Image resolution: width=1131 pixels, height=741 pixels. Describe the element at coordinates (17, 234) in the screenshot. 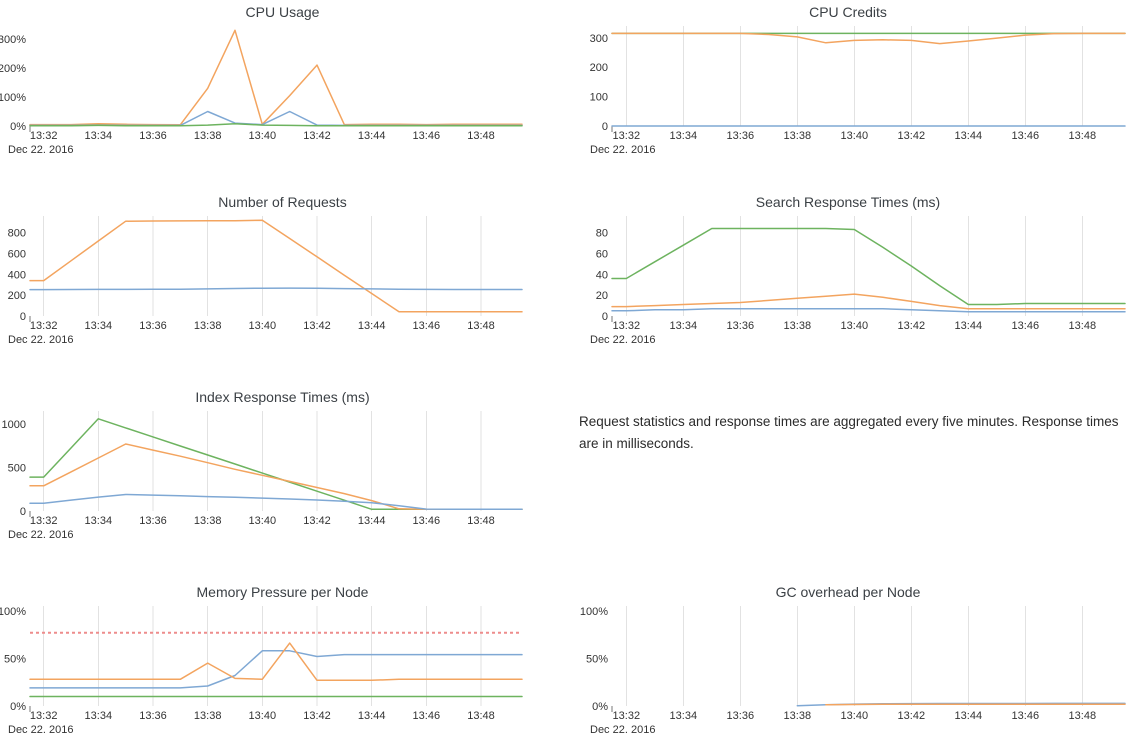

I see `y-tick-label: 800` at that location.